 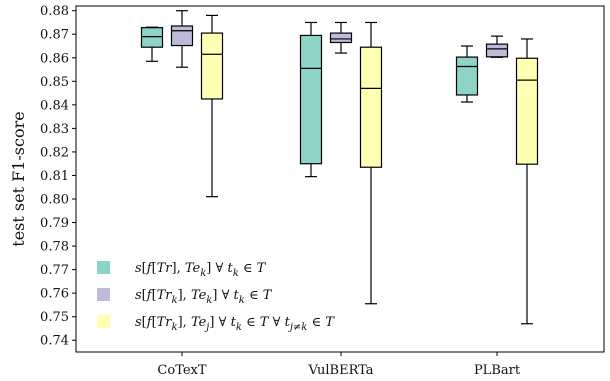 What do you see at coordinates (54, 270) in the screenshot?
I see `y-tick-label: 0.77` at bounding box center [54, 270].